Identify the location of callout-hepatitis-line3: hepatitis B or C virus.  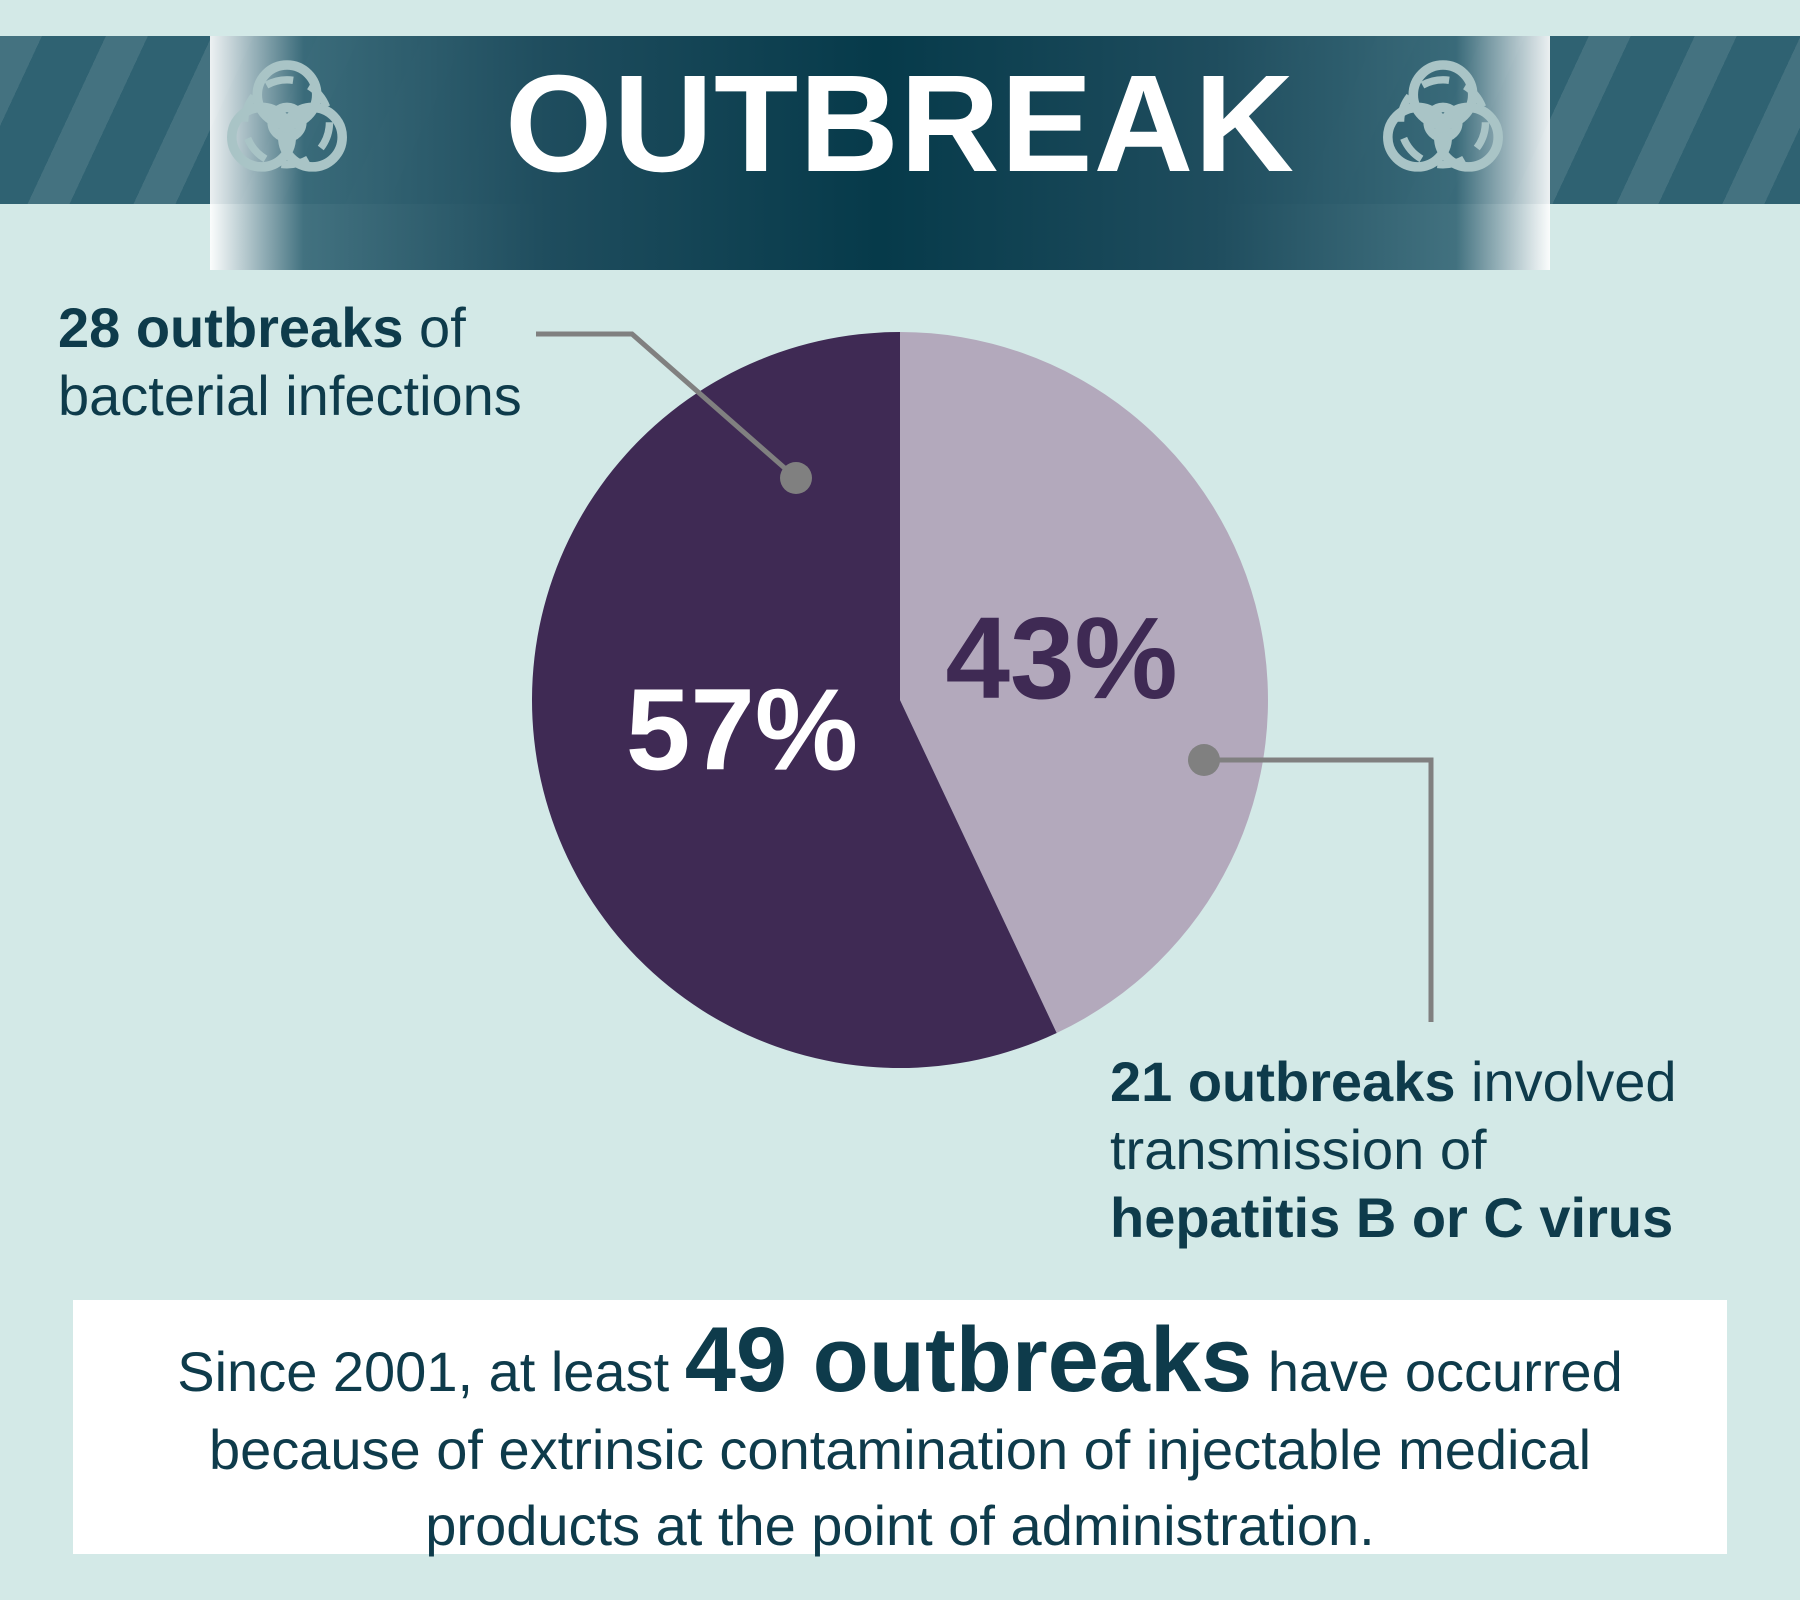
(1392, 1217).